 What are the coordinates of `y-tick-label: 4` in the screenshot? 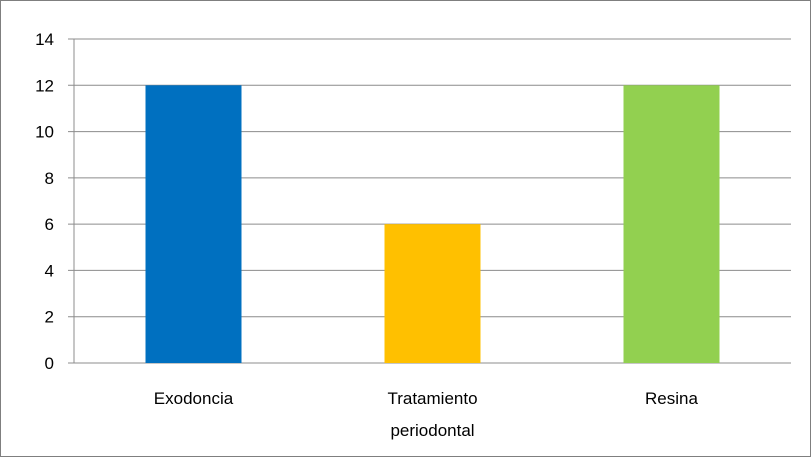 It's located at (49, 270).